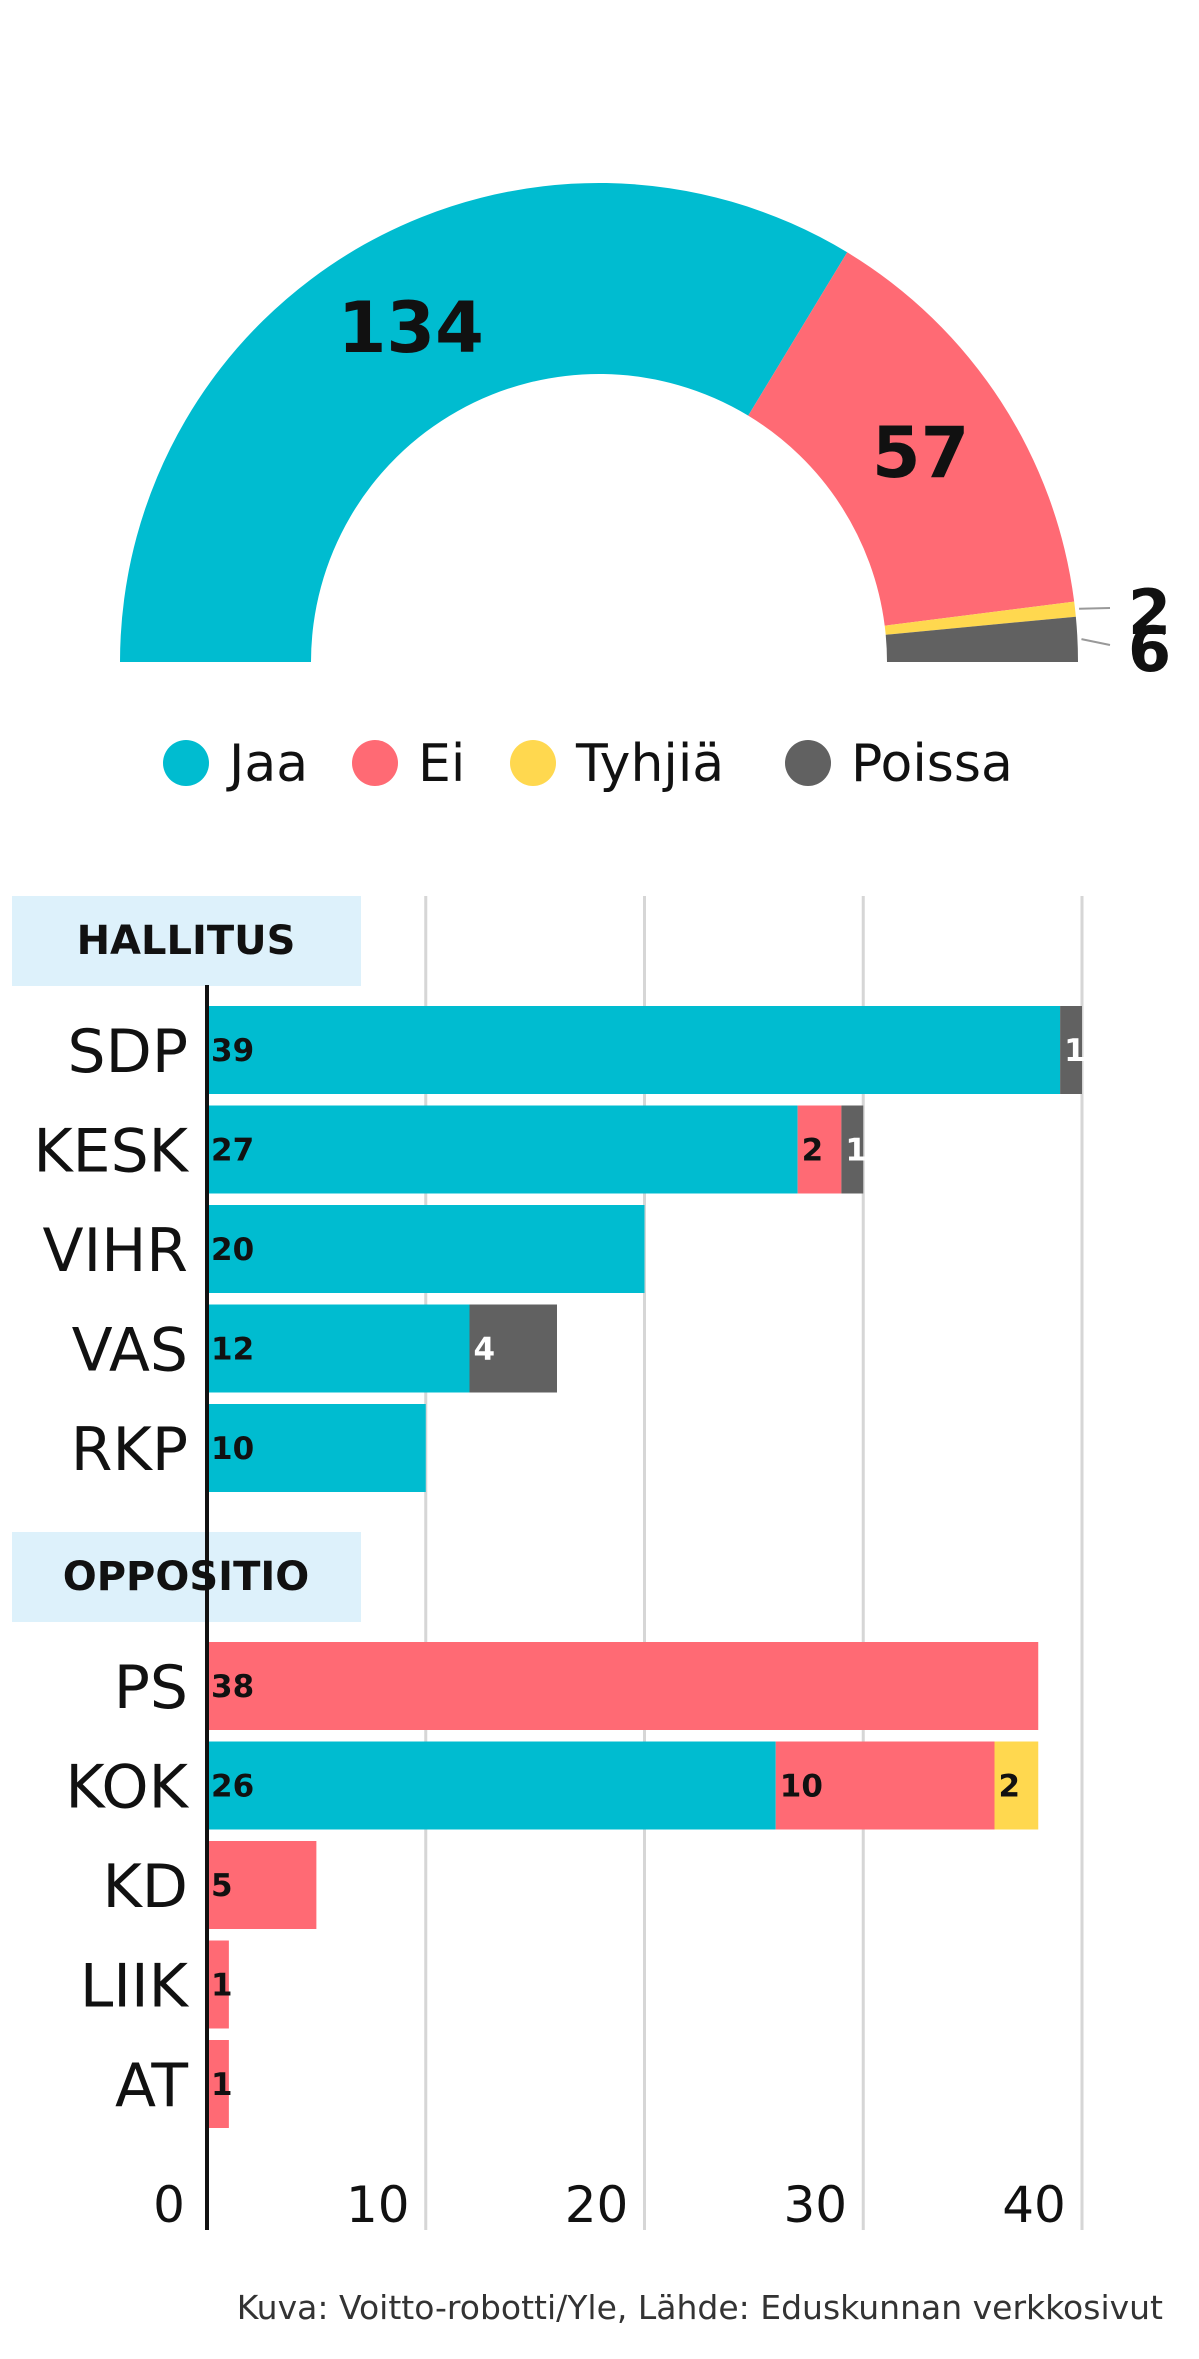 Image resolution: width=1199 pixels, height=2359 pixels. Describe the element at coordinates (408, 764) in the screenshot. I see `legend-item-ei: Ei` at that location.